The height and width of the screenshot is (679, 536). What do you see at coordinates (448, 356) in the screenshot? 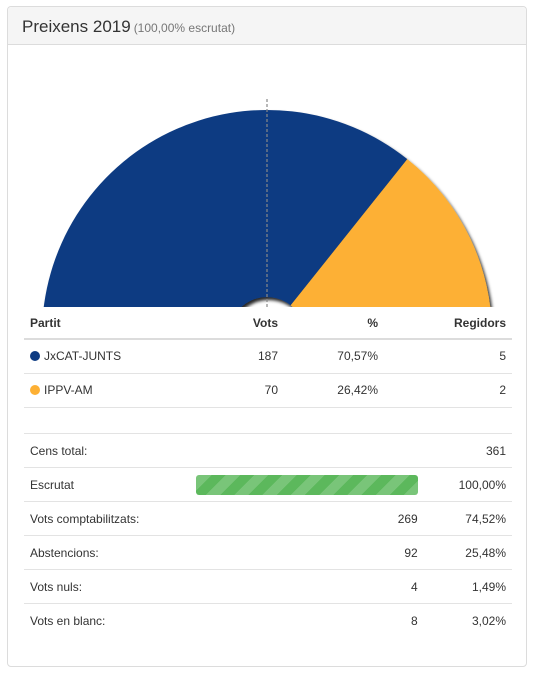
I see `seats-cell: 5` at bounding box center [448, 356].